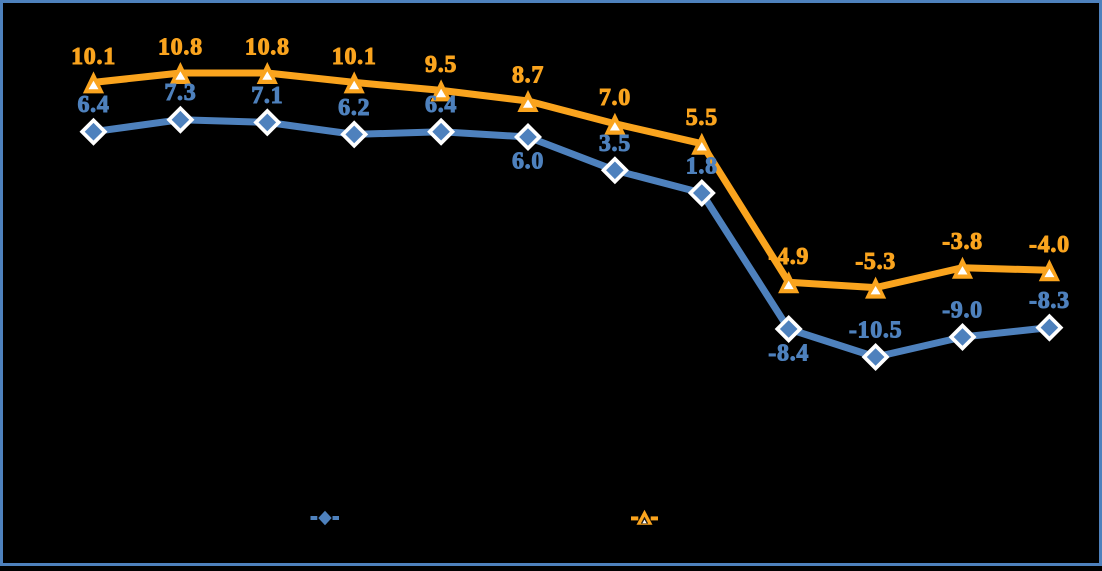 The width and height of the screenshot is (1102, 571). I want to click on svg-text: 1.8, so click(702, 167).